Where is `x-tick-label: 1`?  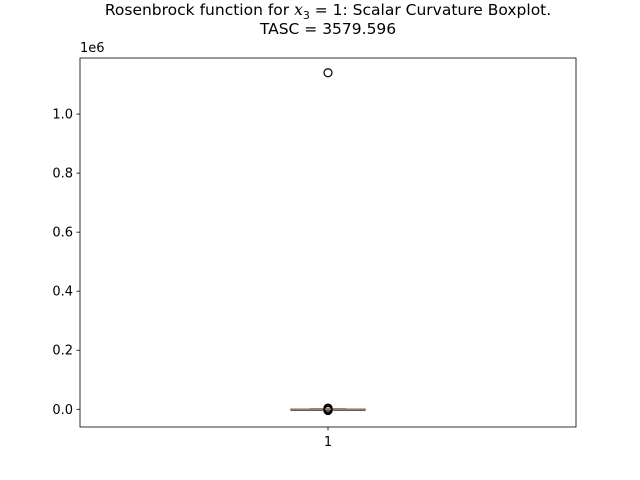 x-tick-label: 1 is located at coordinates (328, 442).